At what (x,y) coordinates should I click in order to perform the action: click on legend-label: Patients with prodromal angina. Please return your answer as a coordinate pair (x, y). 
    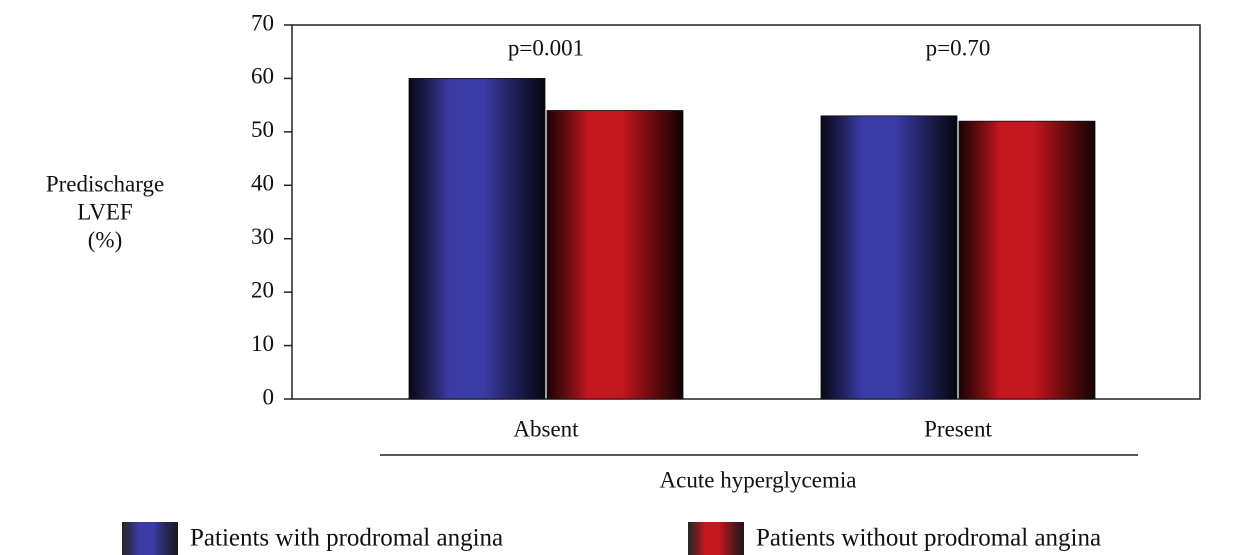
    Looking at the image, I should click on (346, 538).